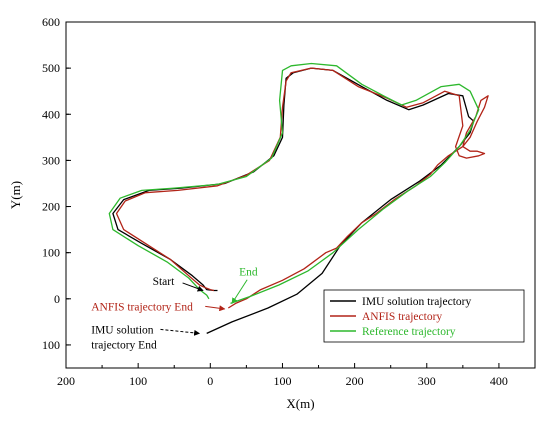  Describe the element at coordinates (51, 22) in the screenshot. I see `y-tick-label: 600` at that location.